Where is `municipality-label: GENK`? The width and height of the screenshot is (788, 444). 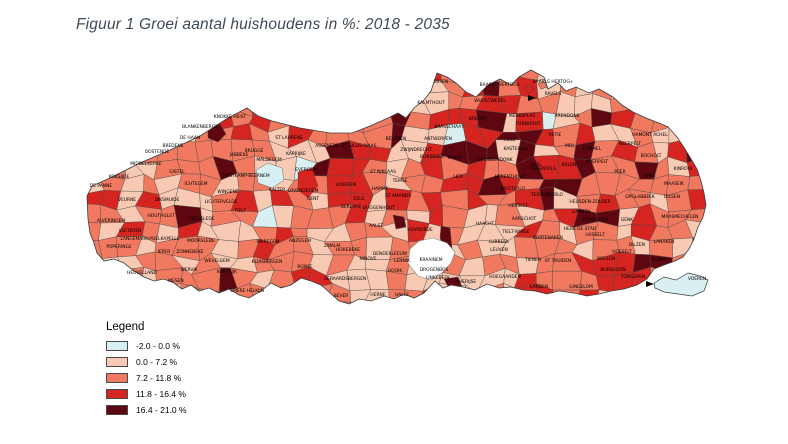 municipality-label: GENK is located at coordinates (627, 220).